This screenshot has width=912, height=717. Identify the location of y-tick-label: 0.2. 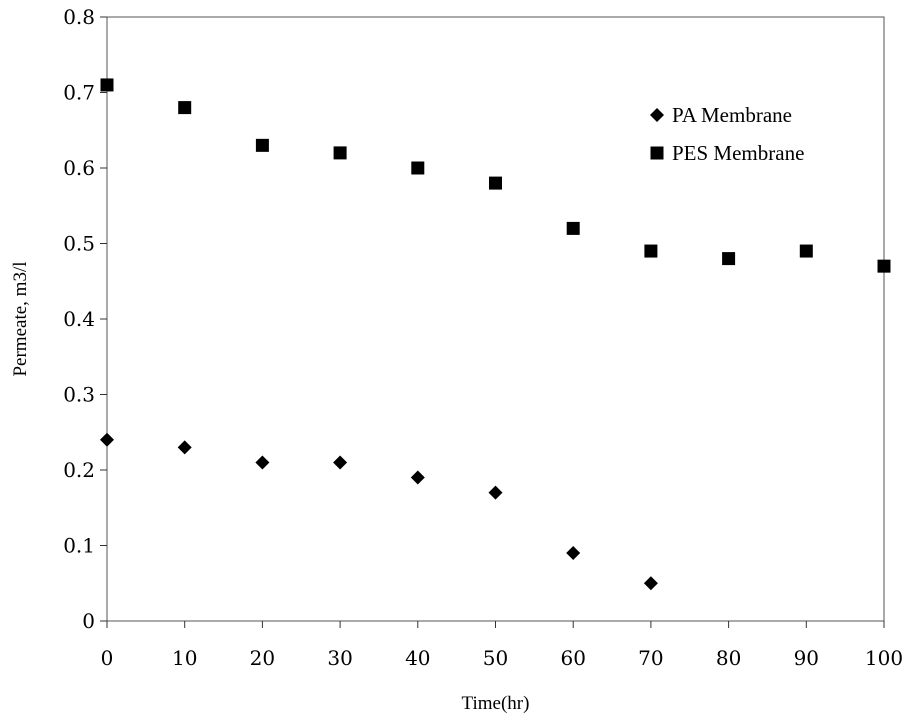
(79, 470).